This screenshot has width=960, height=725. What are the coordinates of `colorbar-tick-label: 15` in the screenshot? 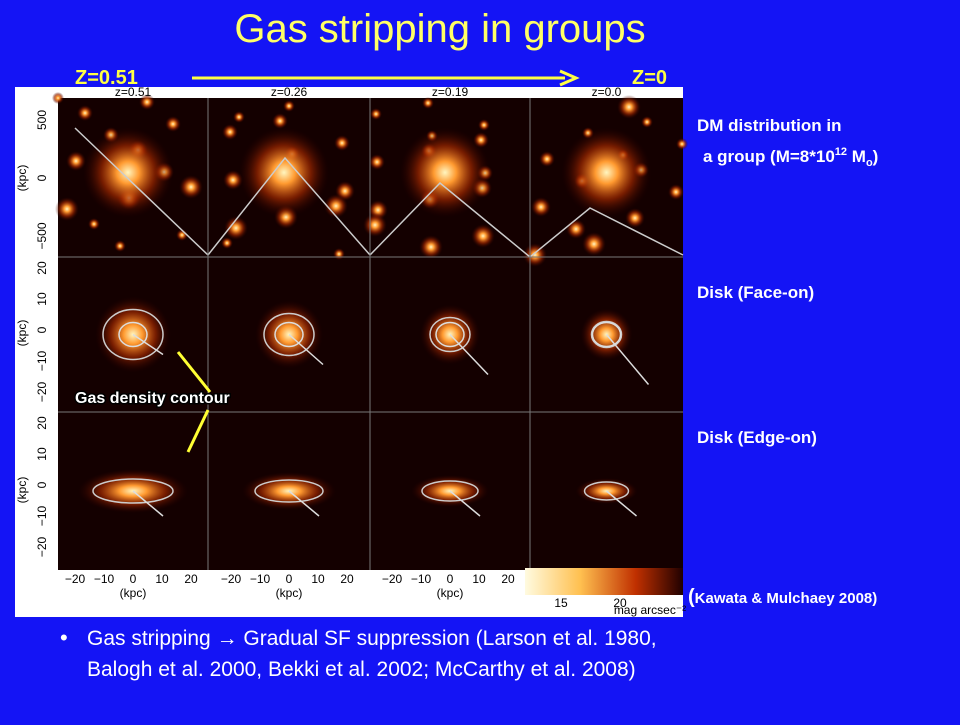 It's located at (561, 603).